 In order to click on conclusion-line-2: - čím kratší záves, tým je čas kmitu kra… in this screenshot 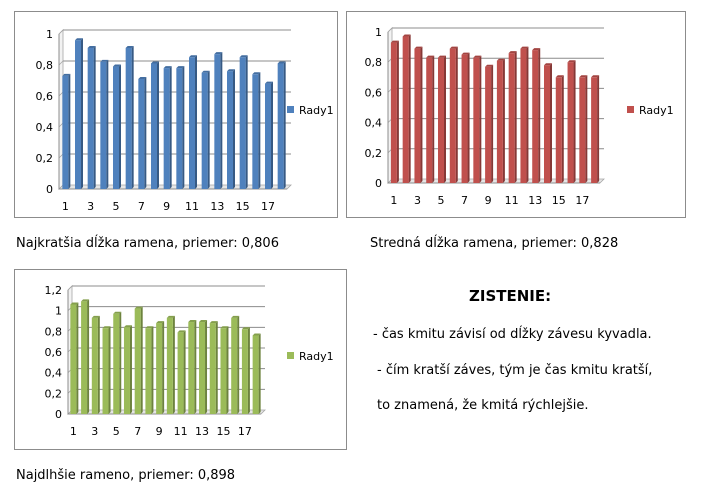, I will do `click(515, 370)`.